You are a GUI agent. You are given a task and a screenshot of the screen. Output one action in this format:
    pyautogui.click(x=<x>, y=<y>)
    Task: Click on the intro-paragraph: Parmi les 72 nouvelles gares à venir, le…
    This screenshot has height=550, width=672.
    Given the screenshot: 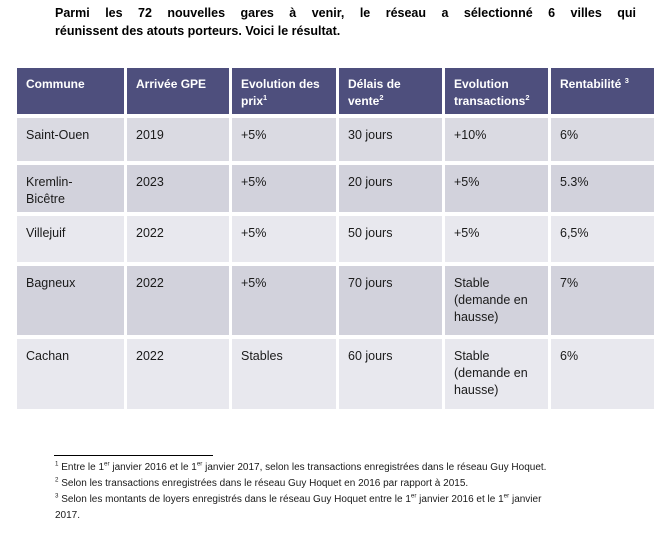 What is the action you would take?
    pyautogui.click(x=345, y=22)
    